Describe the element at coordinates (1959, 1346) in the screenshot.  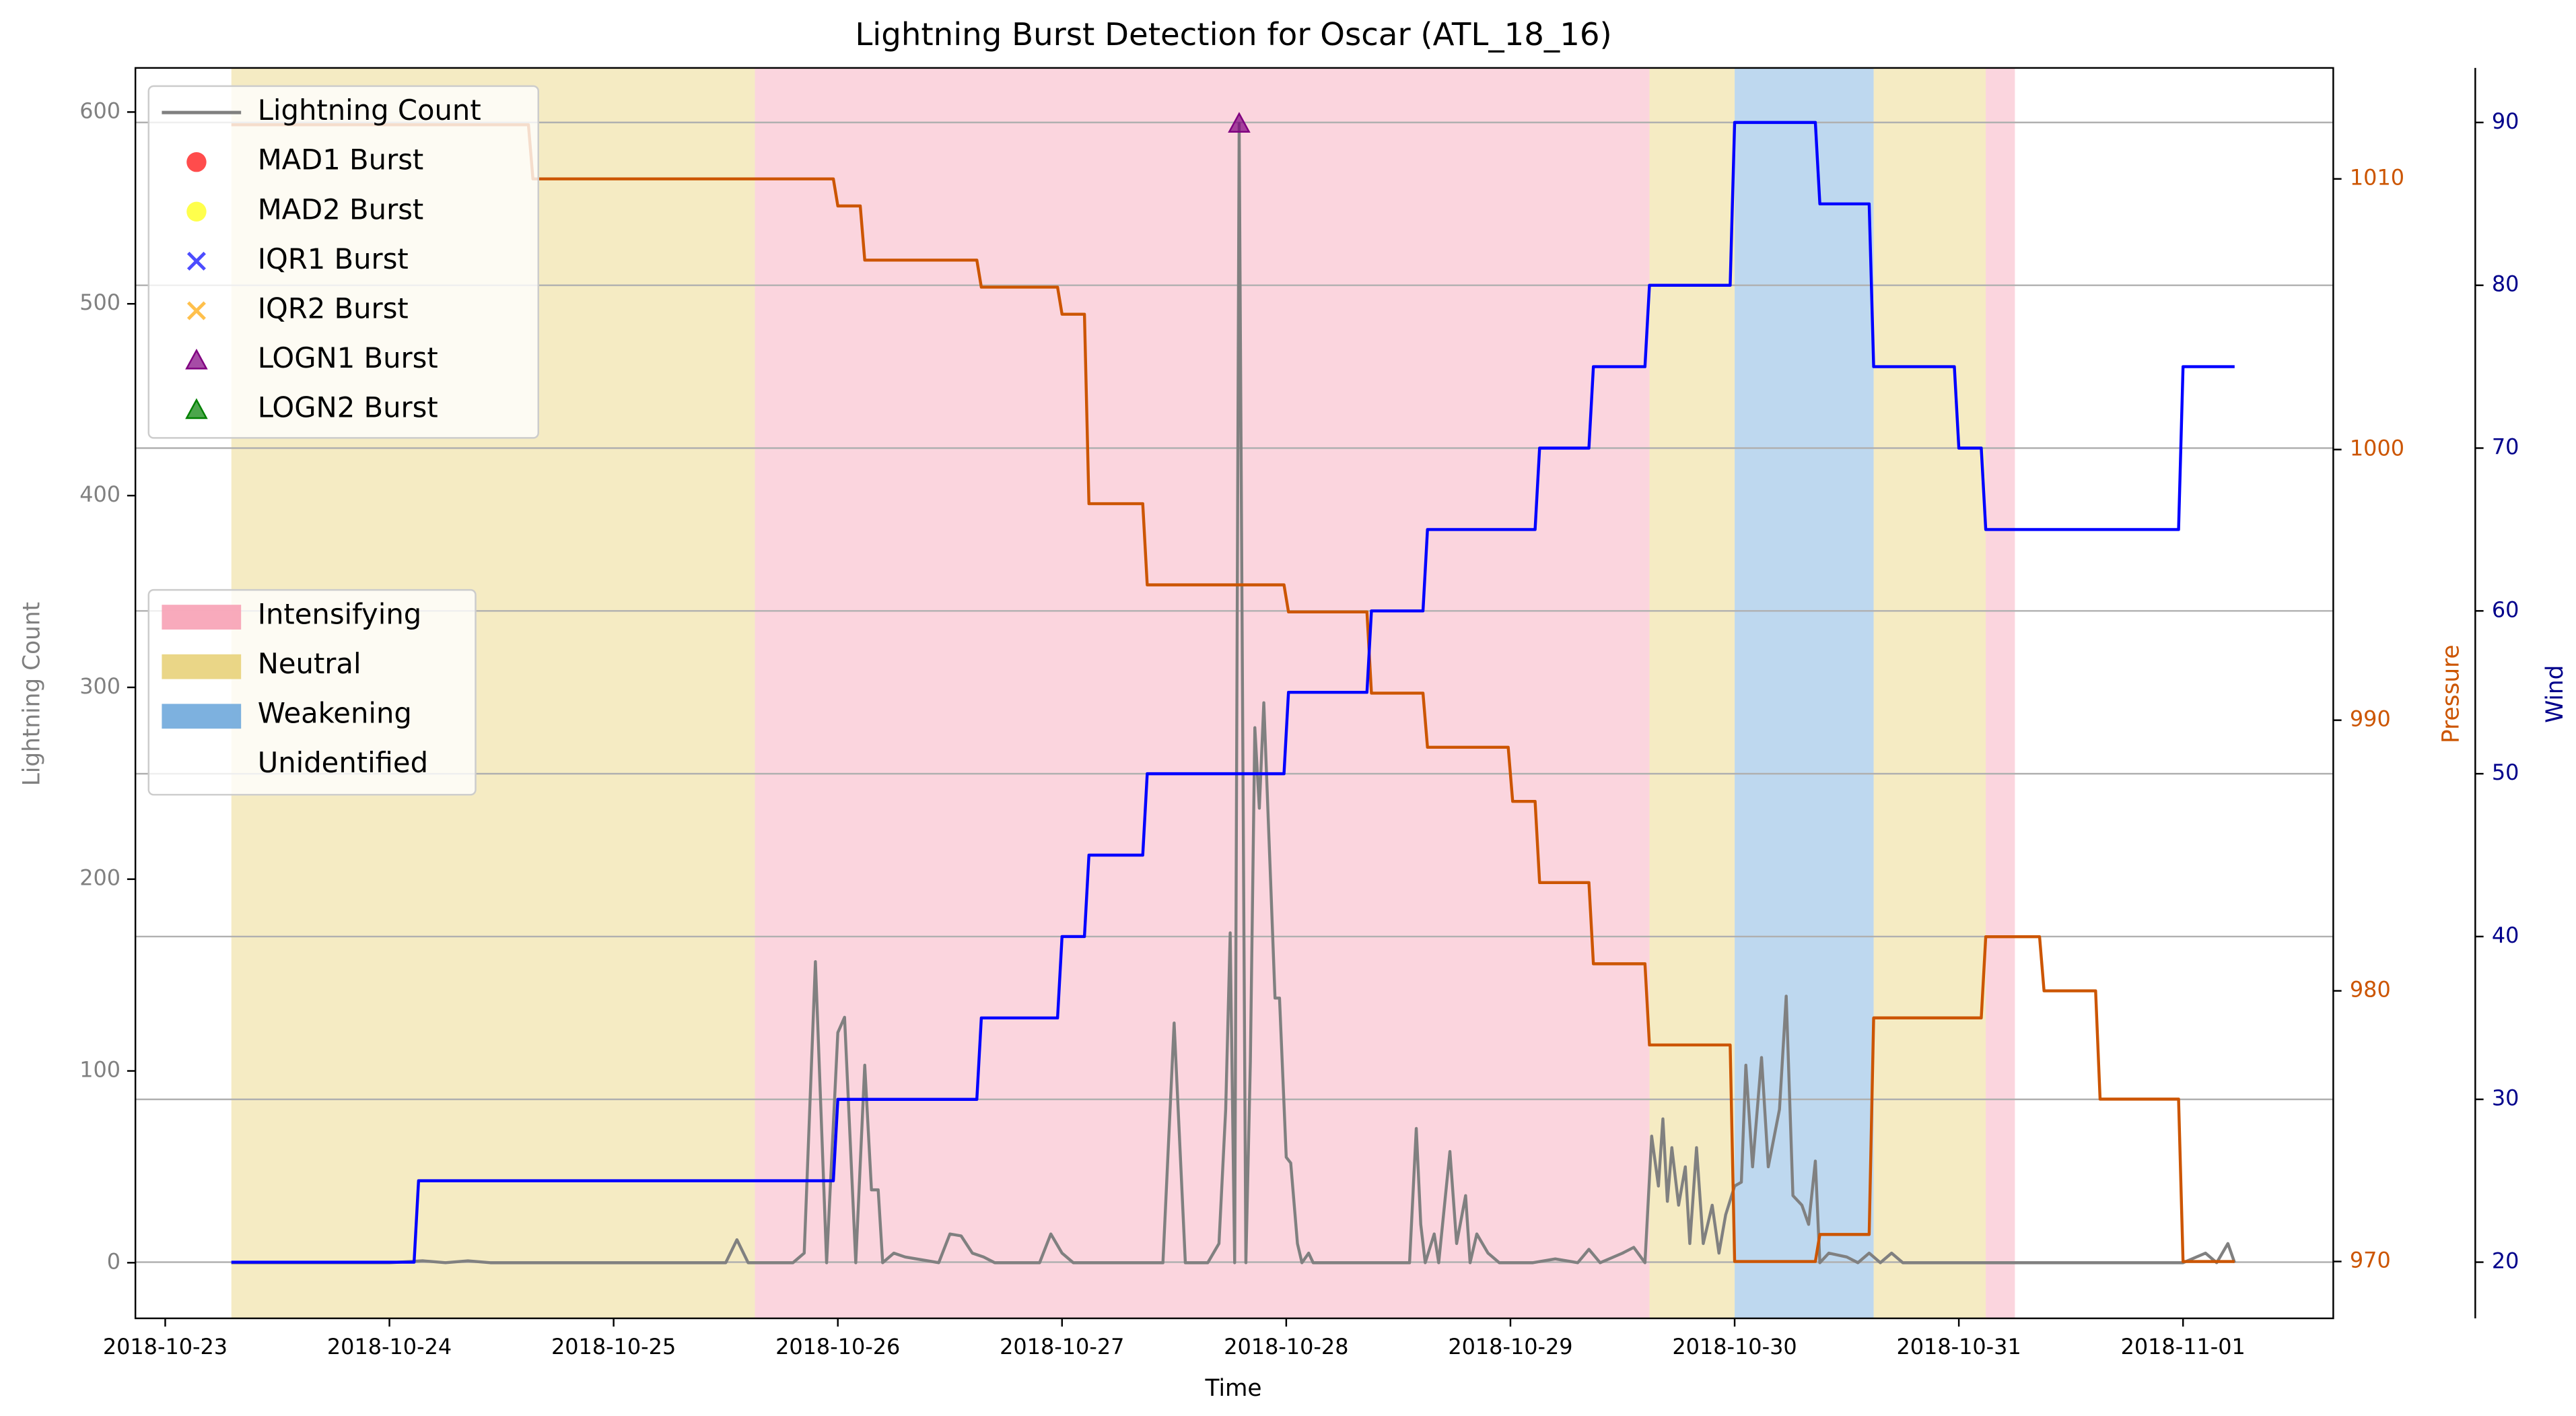
I see `x-tick-label: 2018-10-31` at that location.